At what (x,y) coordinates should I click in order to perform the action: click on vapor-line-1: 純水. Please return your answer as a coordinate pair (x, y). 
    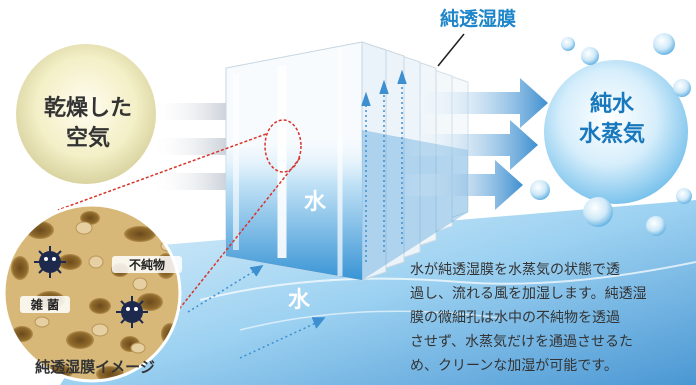
    Looking at the image, I should click on (611, 104).